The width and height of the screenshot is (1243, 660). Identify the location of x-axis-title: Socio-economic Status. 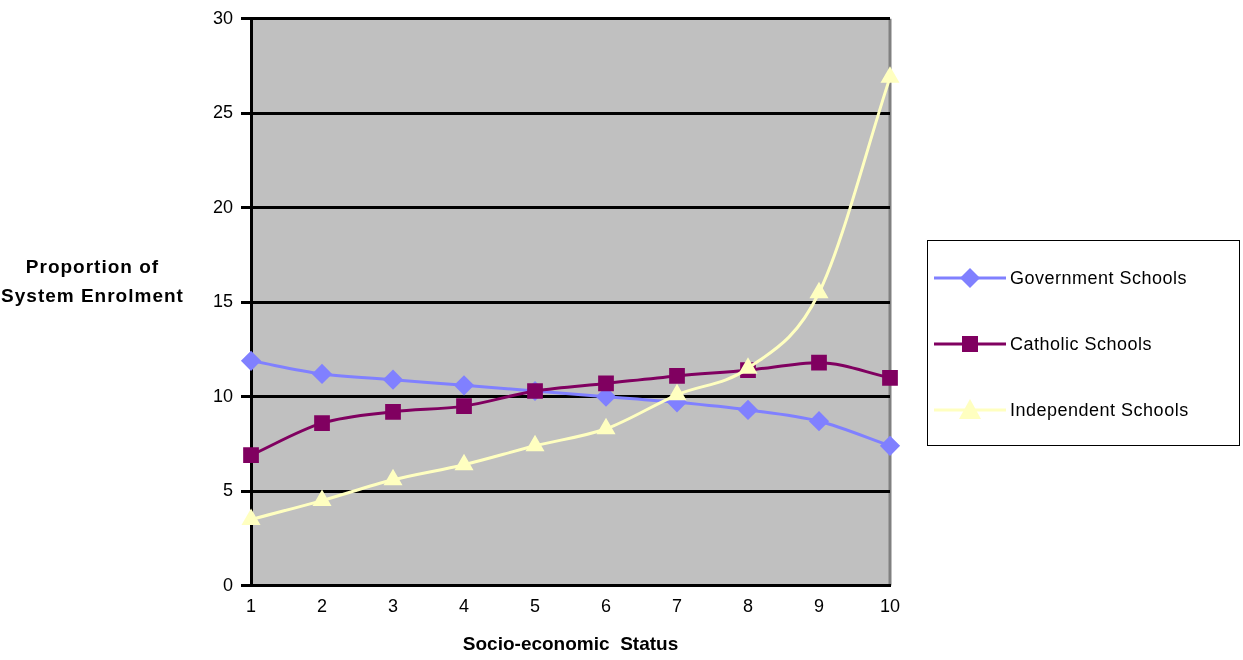
(570, 643).